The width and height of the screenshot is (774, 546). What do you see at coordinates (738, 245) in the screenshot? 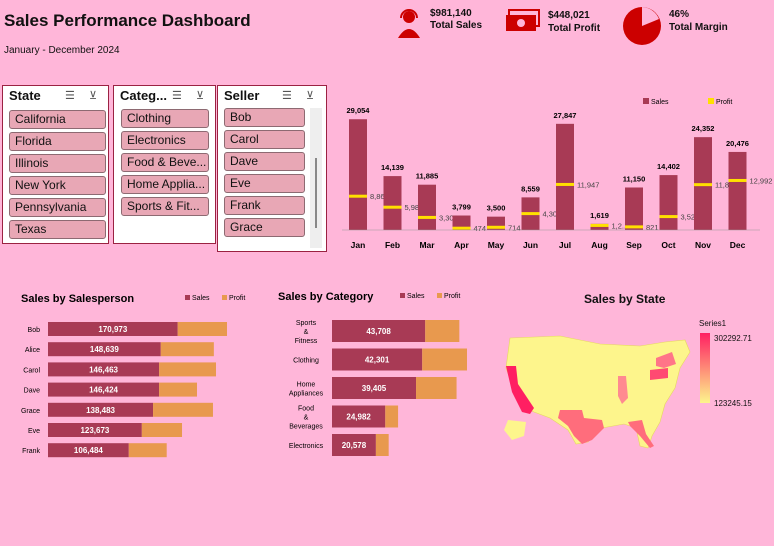
I see `month-axis-label: Dec` at bounding box center [738, 245].